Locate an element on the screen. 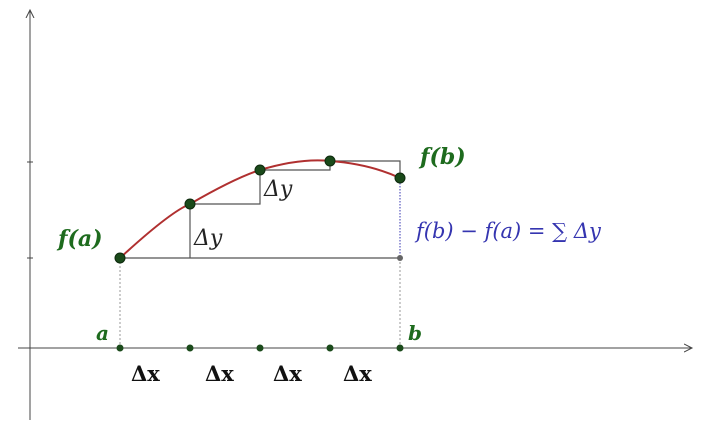  label-dy-1: Δy is located at coordinates (208, 238).